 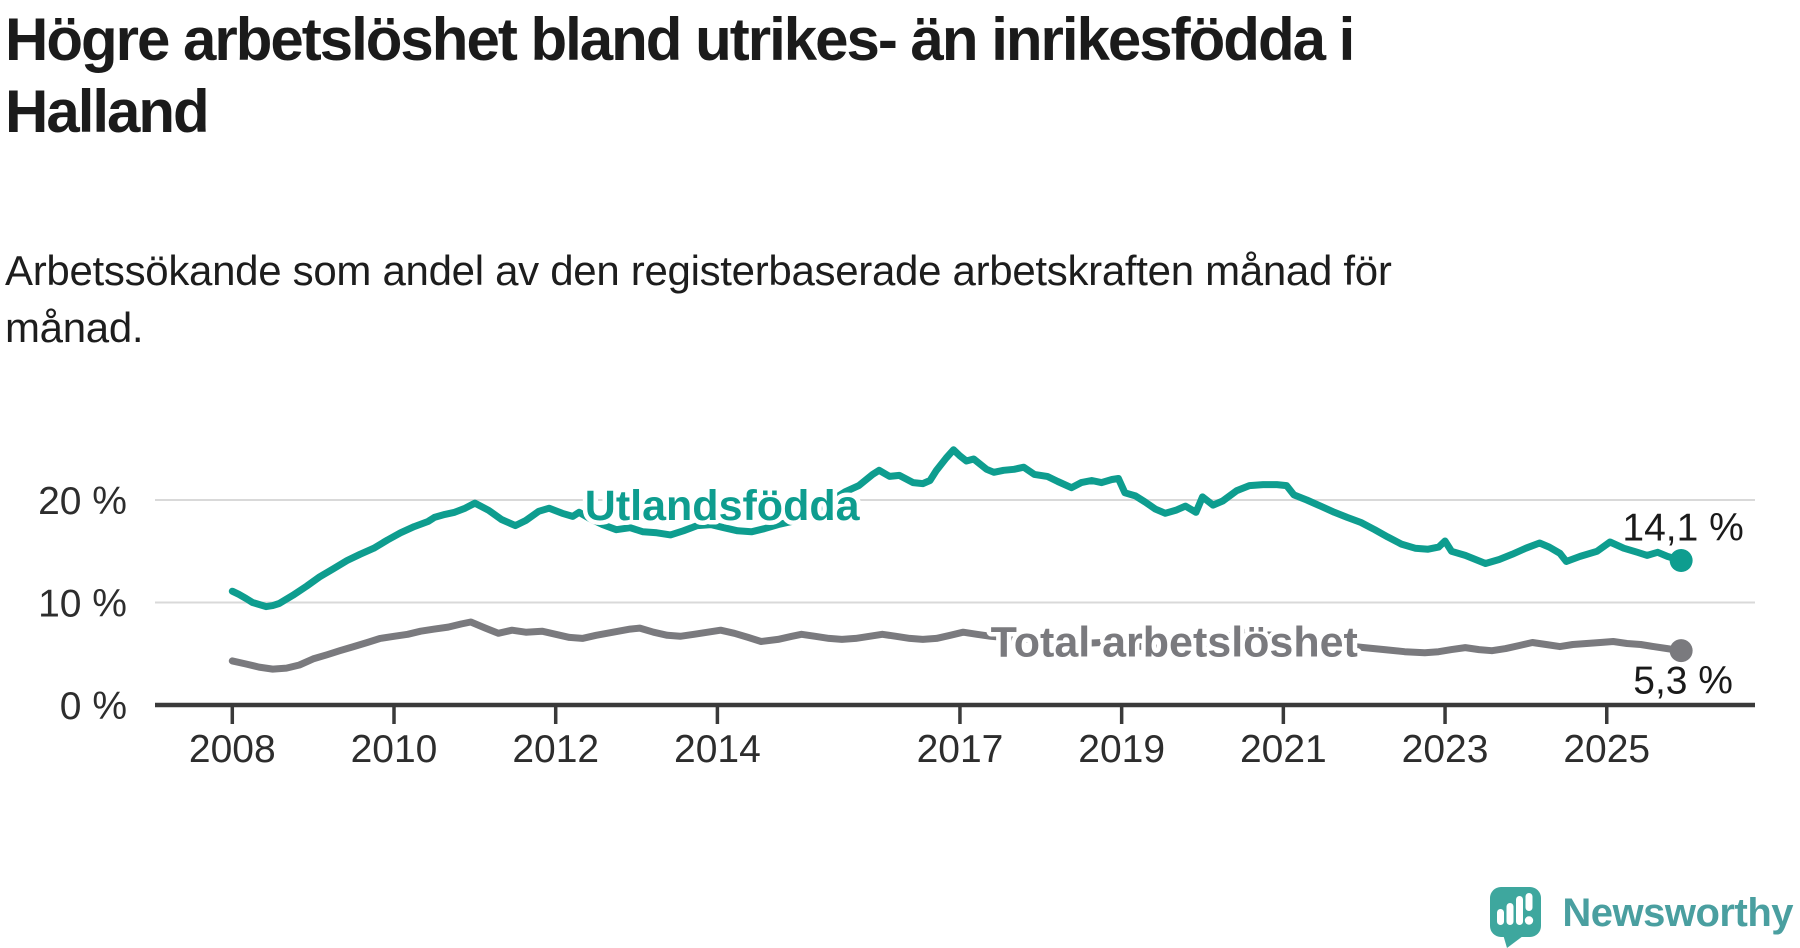 What do you see at coordinates (82, 604) in the screenshot?
I see `y-tick-label-10: 10 %` at bounding box center [82, 604].